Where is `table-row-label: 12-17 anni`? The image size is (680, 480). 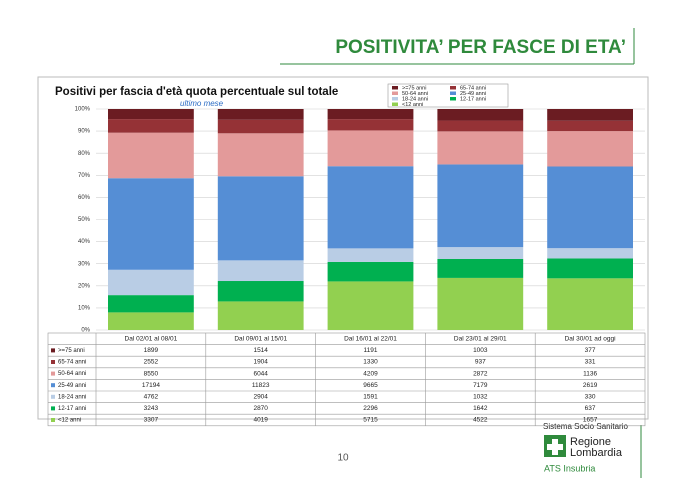 table-row-label: 12-17 anni is located at coordinates (72, 409).